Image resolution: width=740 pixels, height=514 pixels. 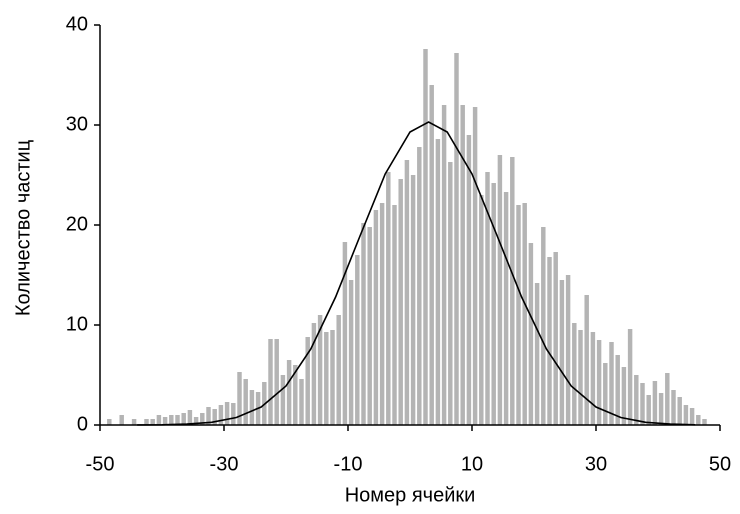 I want to click on x-tick-label: -30, so click(x=224, y=464).